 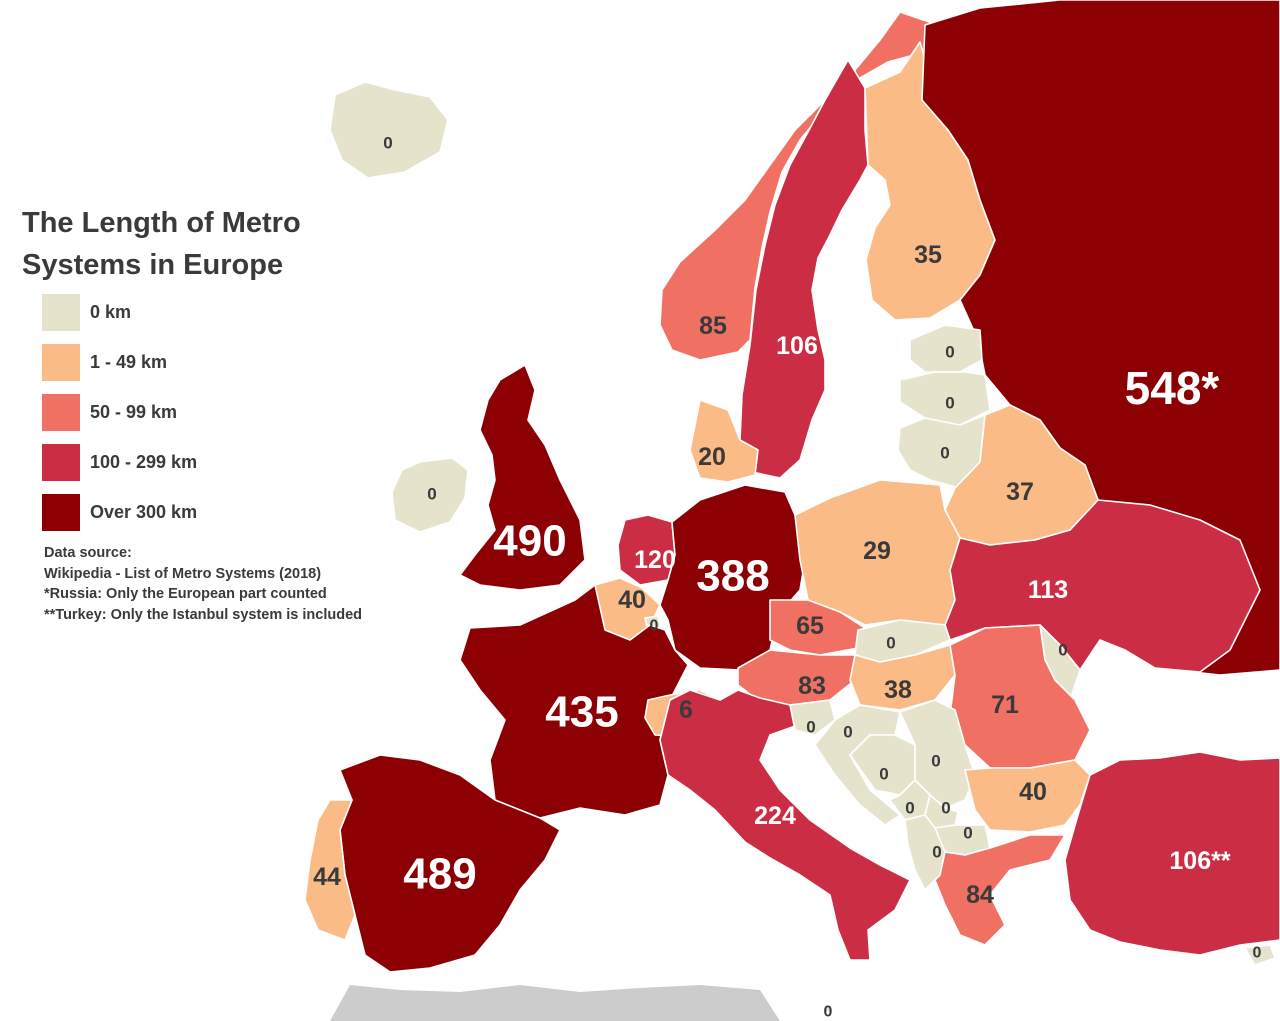 What do you see at coordinates (187, 244) in the screenshot?
I see `map-title: The Length of Metro Systems in Europe` at bounding box center [187, 244].